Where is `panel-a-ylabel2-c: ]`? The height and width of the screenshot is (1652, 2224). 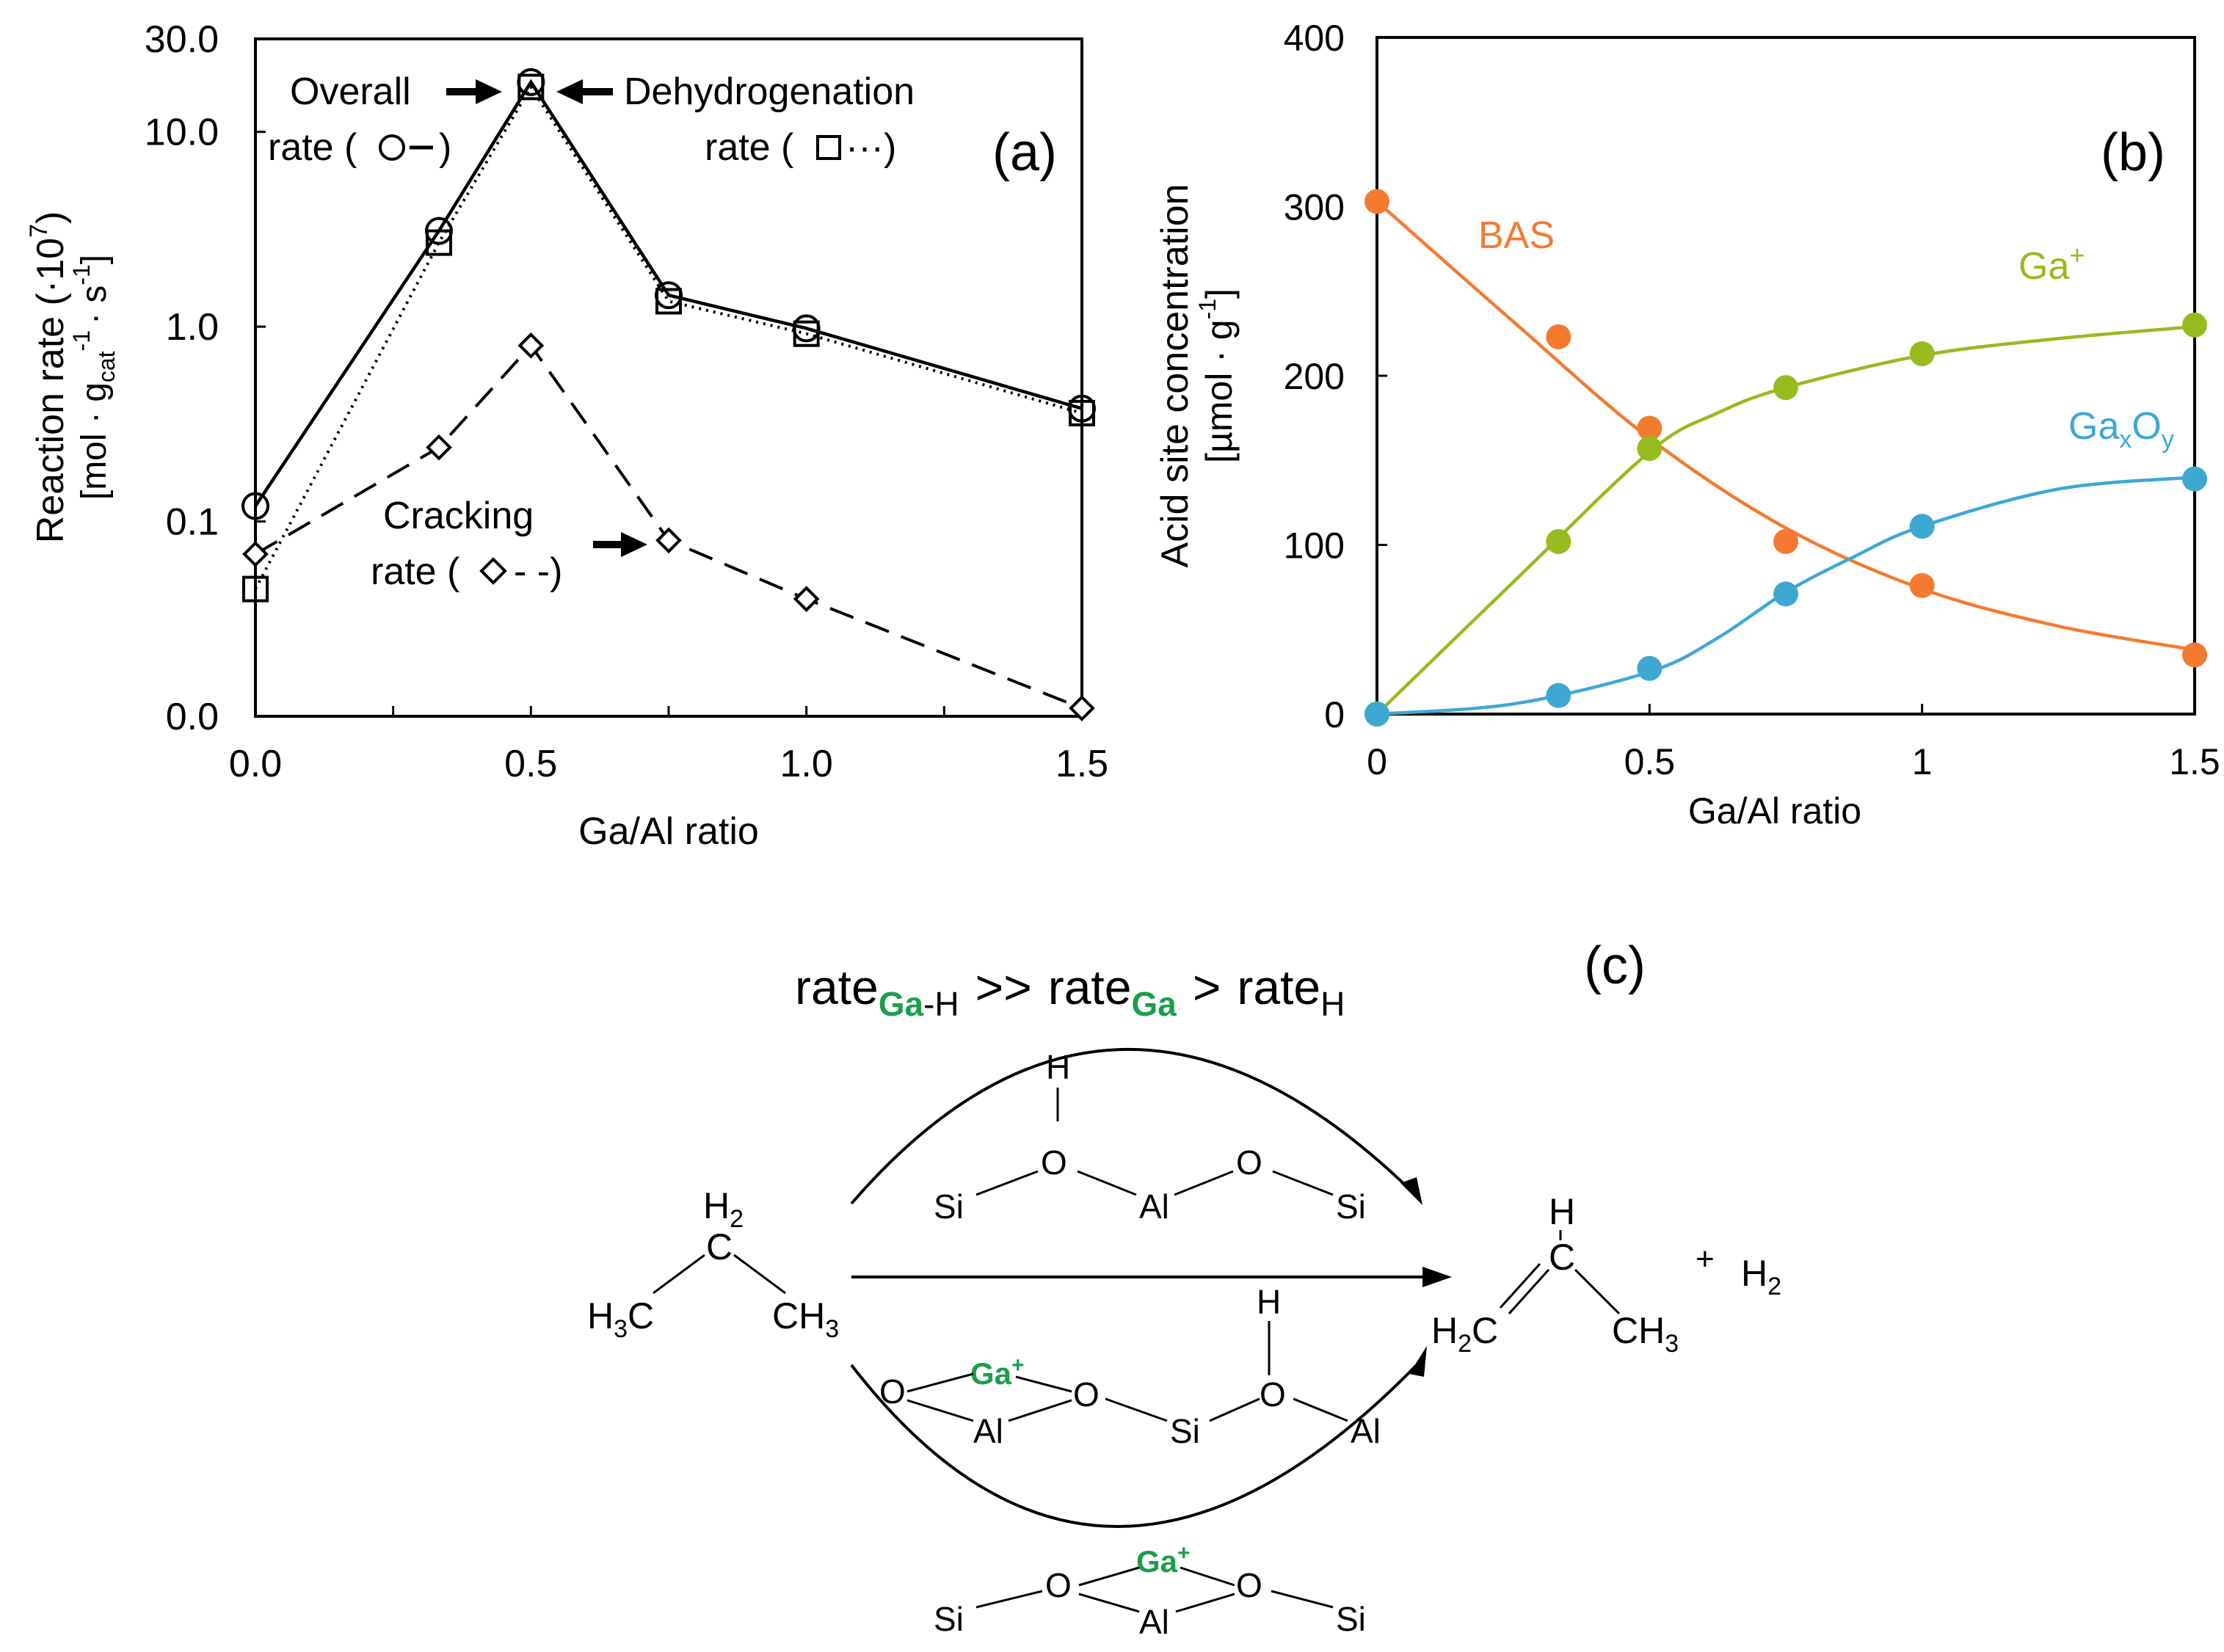
panel-a-ylabel2-c: ] is located at coordinates (94, 259).